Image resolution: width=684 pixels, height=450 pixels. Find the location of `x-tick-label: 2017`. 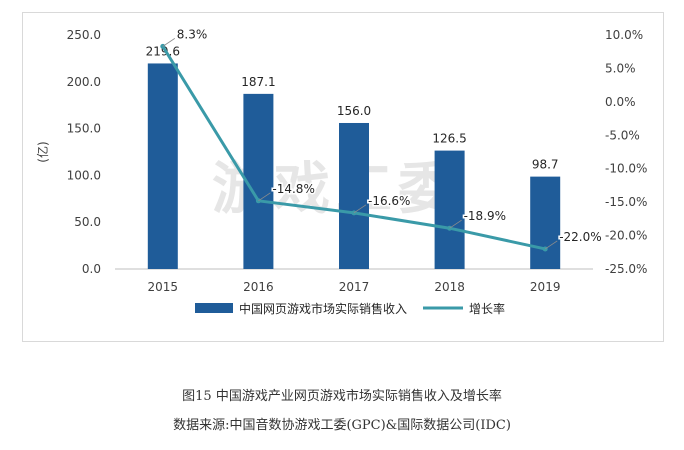

x-tick-label: 2017 is located at coordinates (354, 287).